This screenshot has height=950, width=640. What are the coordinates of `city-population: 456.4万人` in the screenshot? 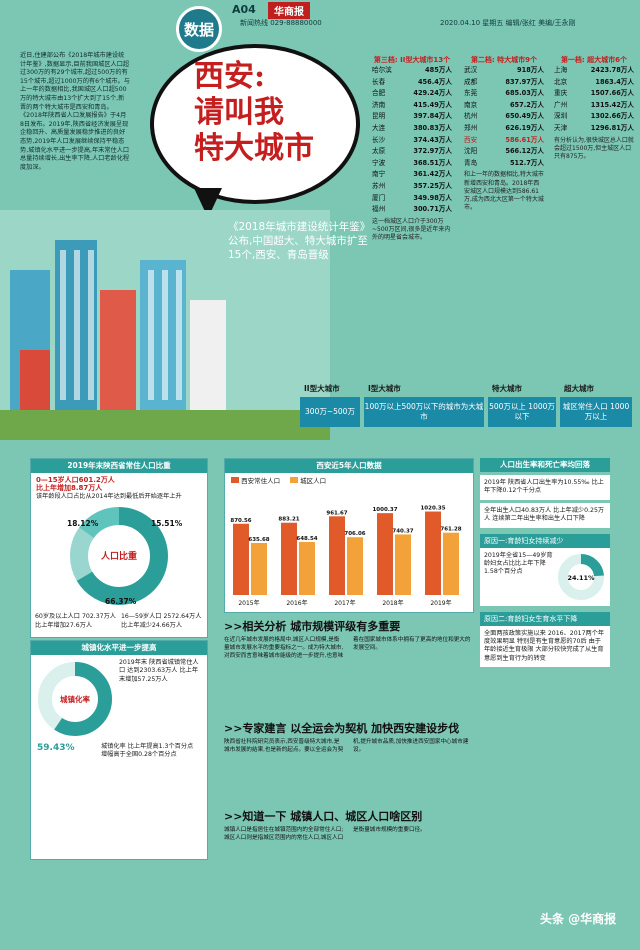 It's located at (434, 81).